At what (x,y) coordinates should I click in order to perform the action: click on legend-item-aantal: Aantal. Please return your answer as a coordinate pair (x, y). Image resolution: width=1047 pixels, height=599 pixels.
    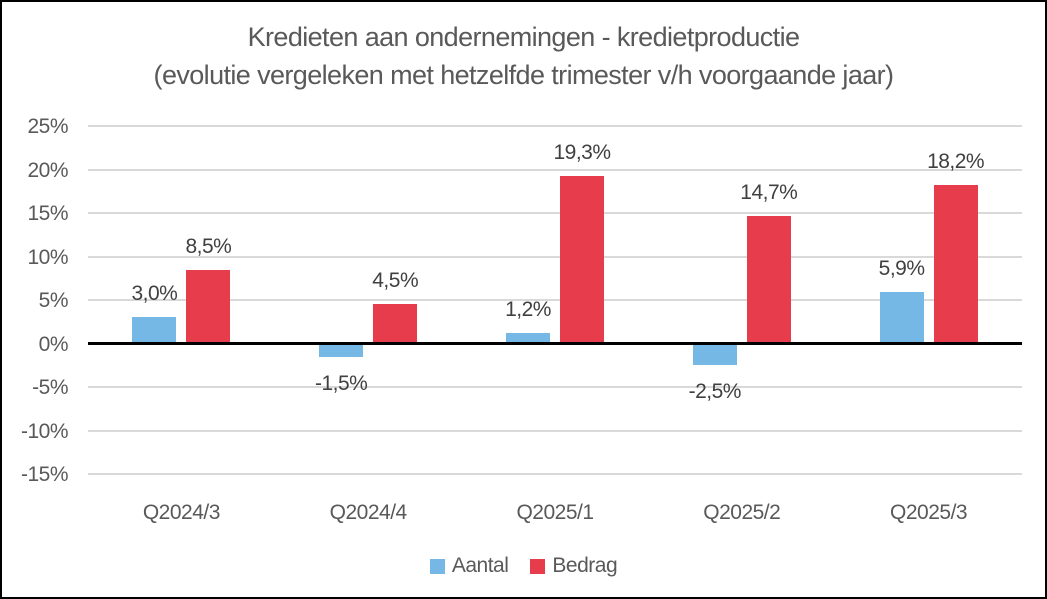
    Looking at the image, I should click on (469, 566).